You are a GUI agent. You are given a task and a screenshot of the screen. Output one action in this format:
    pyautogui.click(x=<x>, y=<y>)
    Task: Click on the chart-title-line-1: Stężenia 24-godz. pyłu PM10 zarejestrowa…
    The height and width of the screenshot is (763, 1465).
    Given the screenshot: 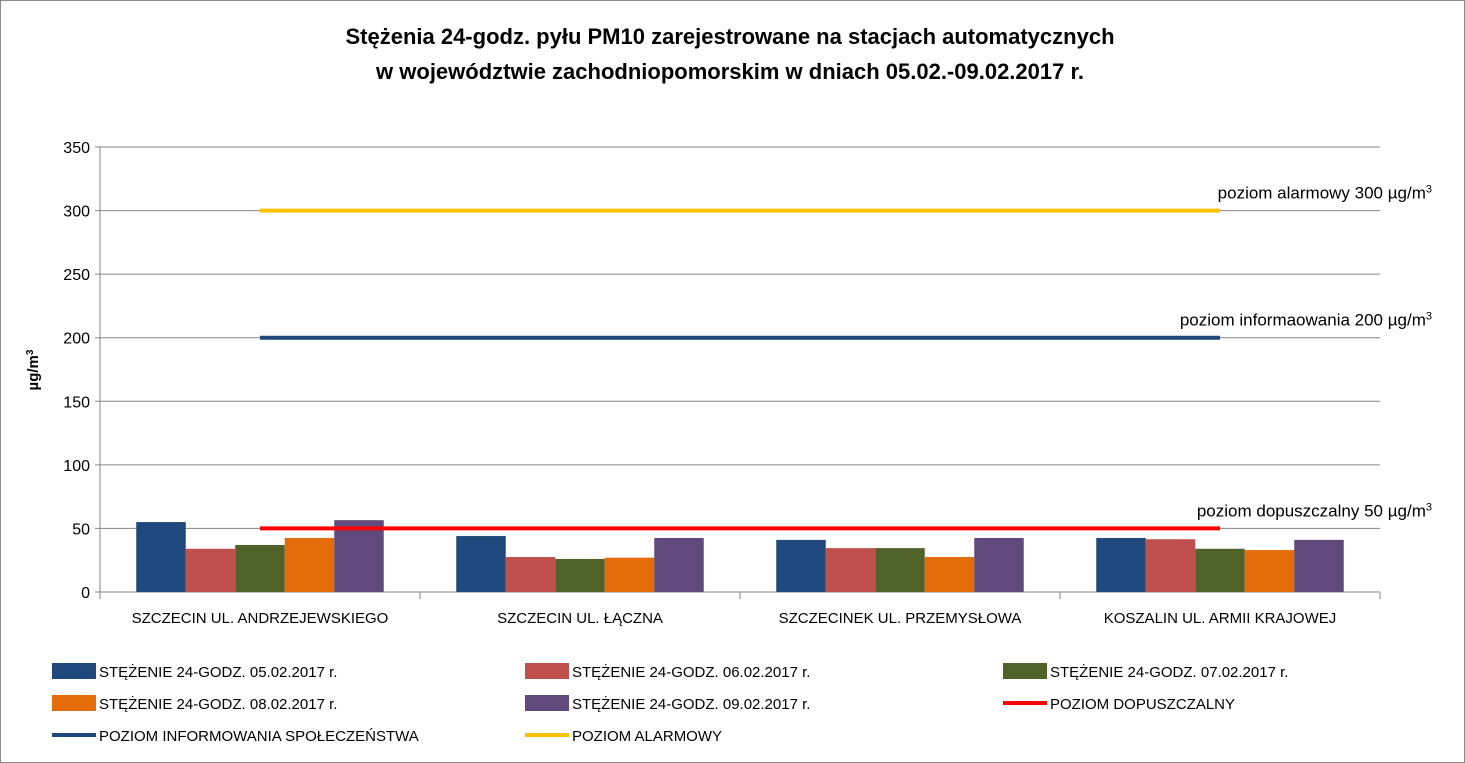 What is the action you would take?
    pyautogui.click(x=729, y=36)
    